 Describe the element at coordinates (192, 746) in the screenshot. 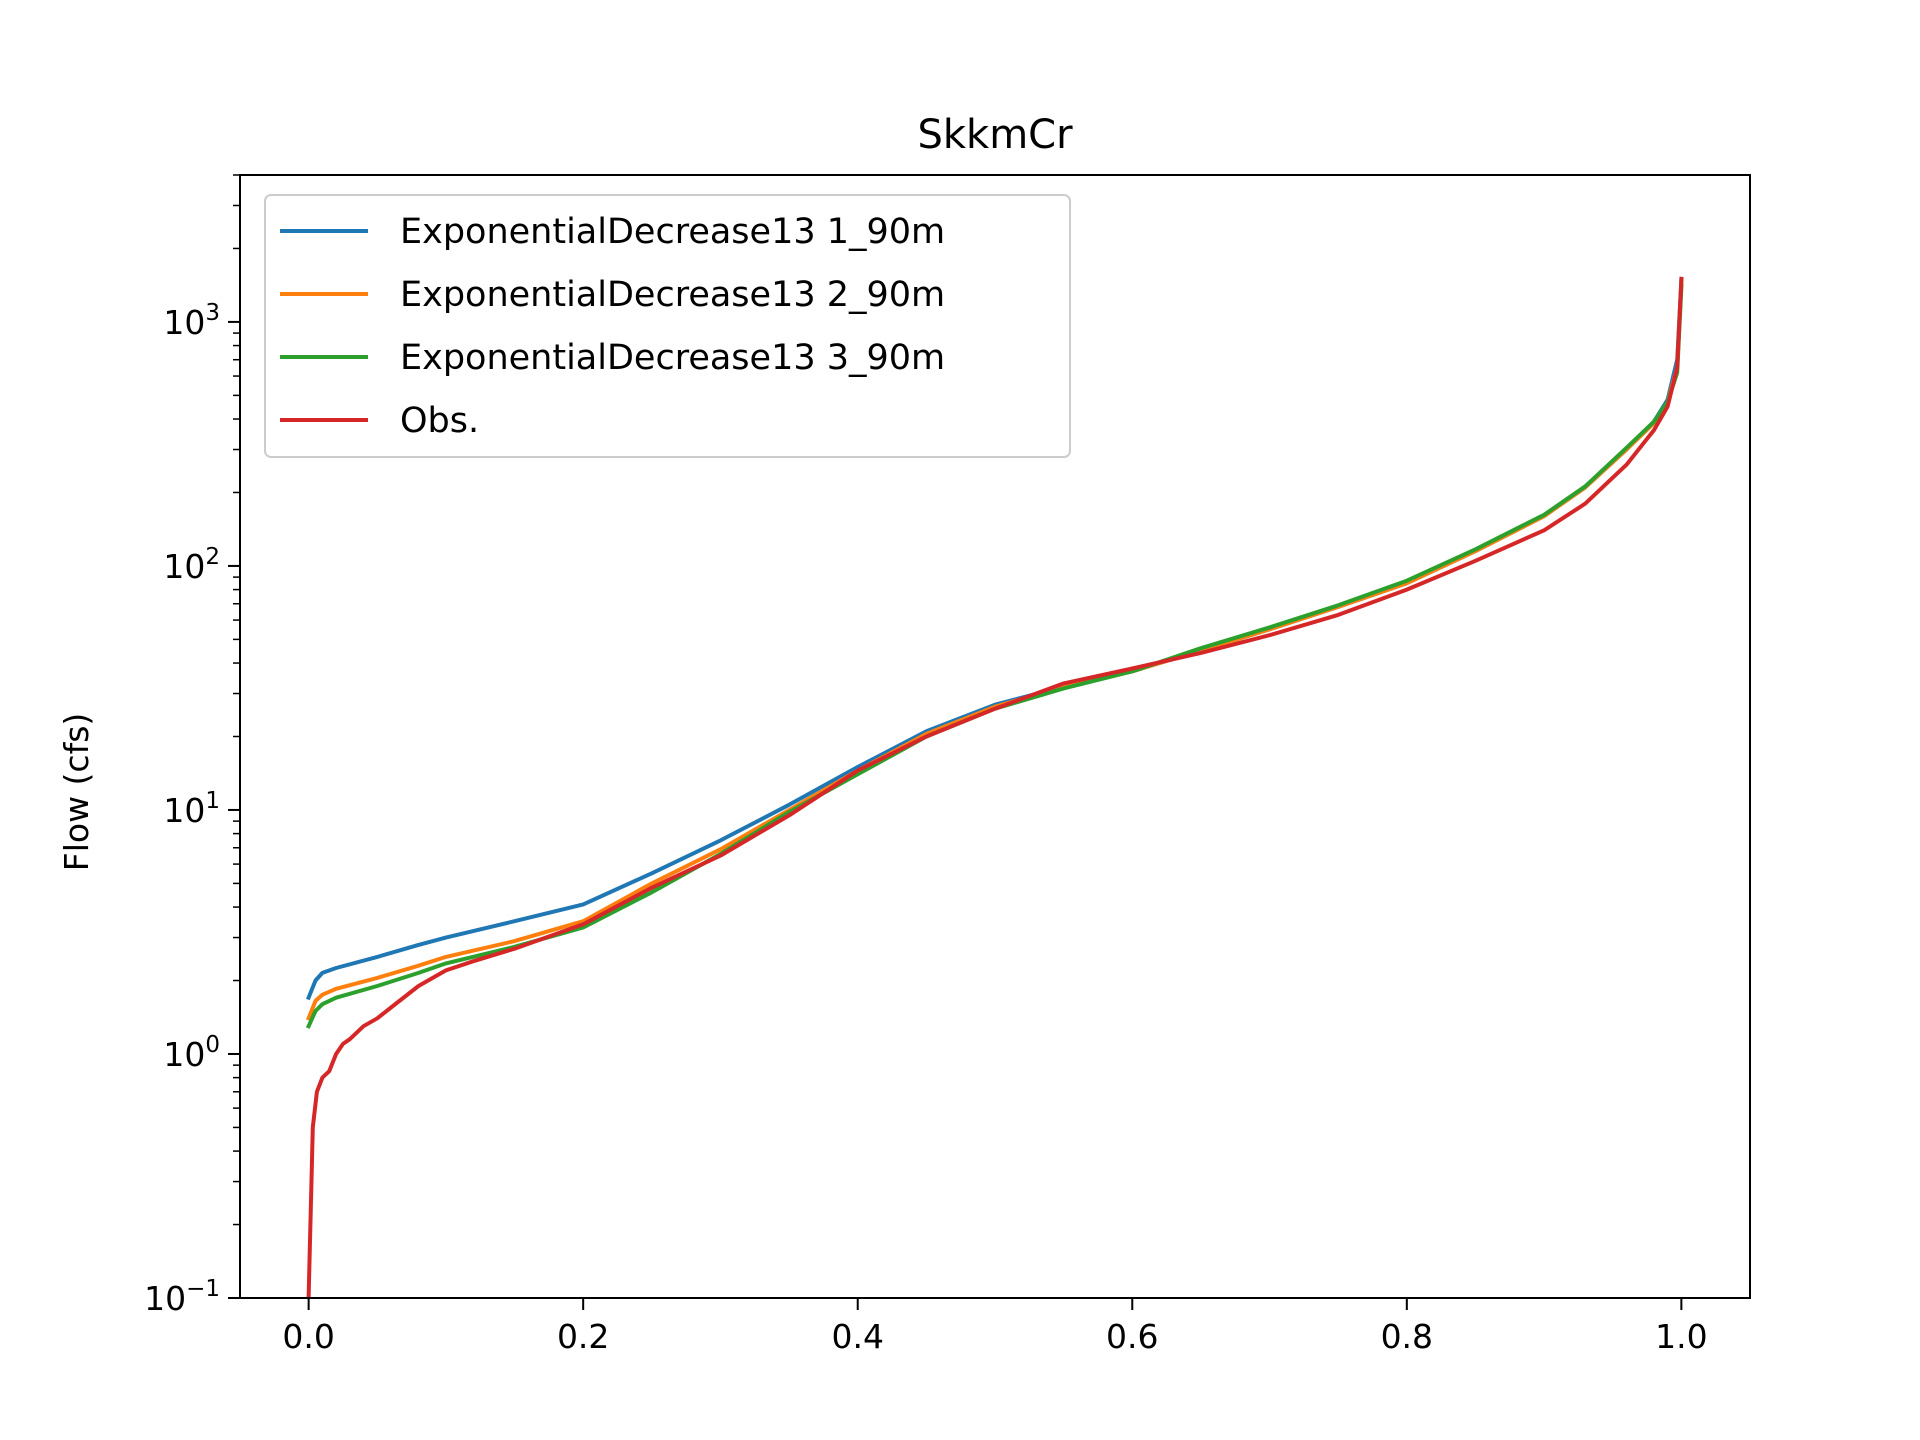

I see `y-axis: 10⁻¹ 10⁰ 10¹ 10² 10³` at that location.